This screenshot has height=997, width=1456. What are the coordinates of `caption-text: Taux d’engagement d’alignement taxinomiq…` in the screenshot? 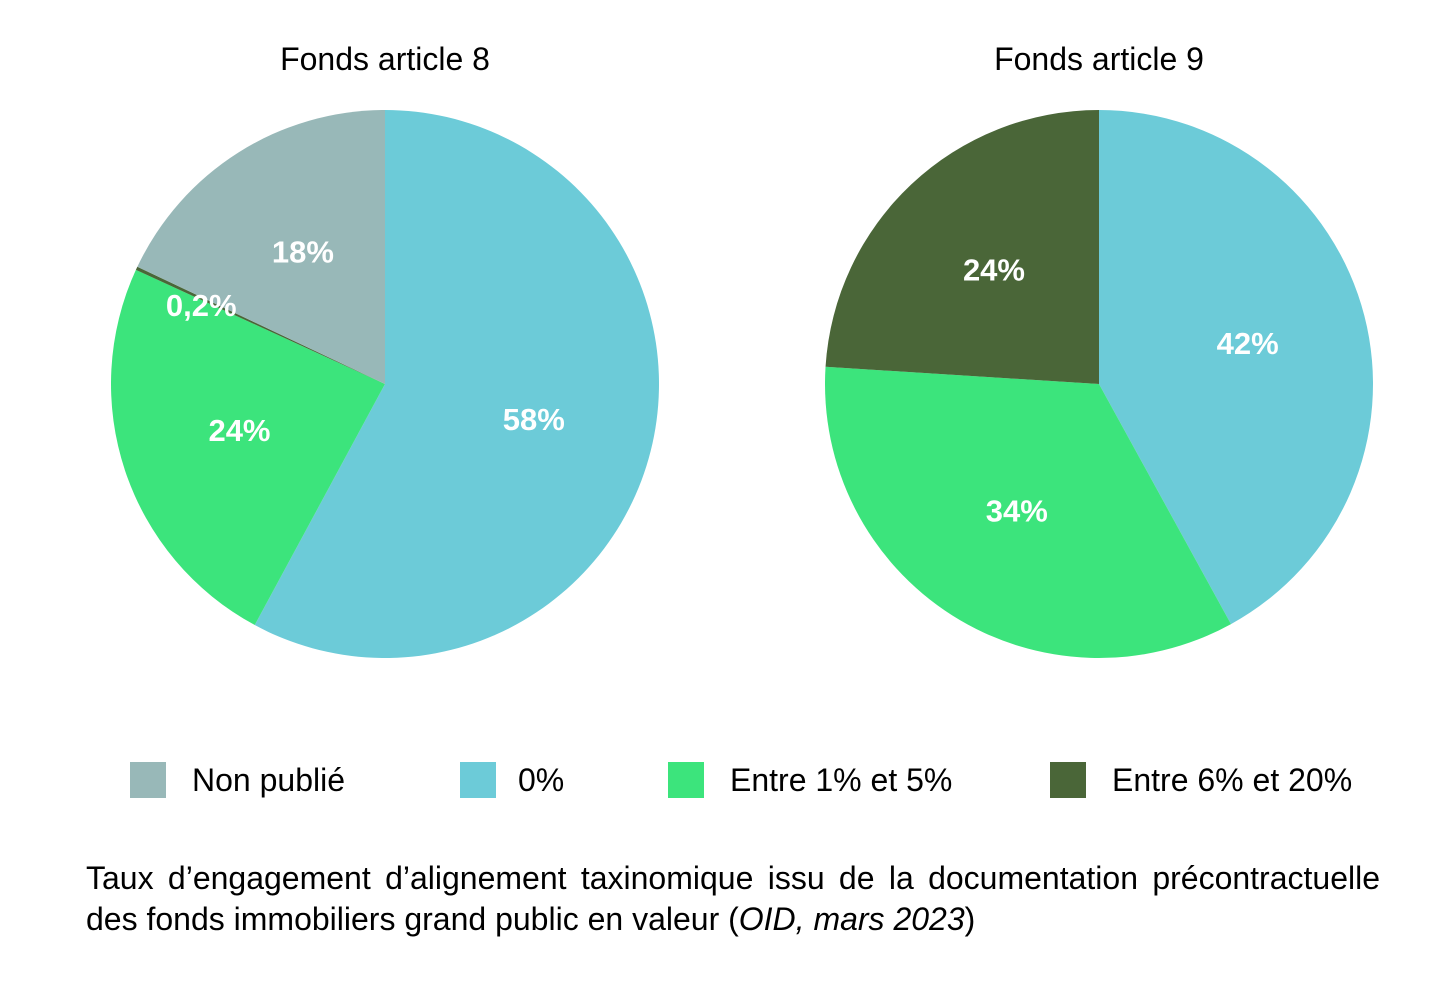 It's located at (733, 898).